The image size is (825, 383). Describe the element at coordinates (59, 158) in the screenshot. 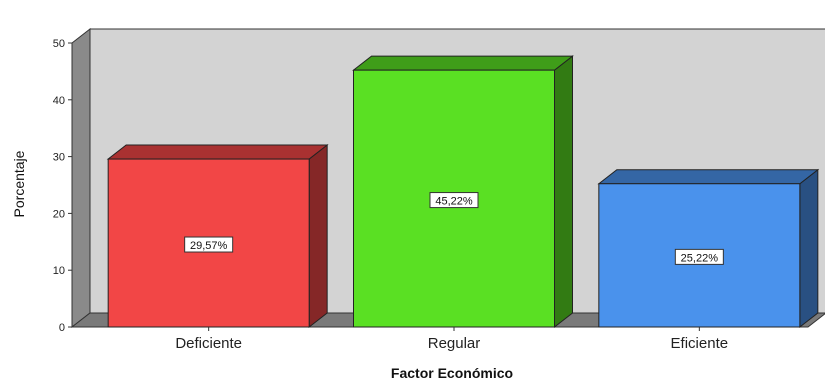

I see `y-tick-label: 30` at that location.